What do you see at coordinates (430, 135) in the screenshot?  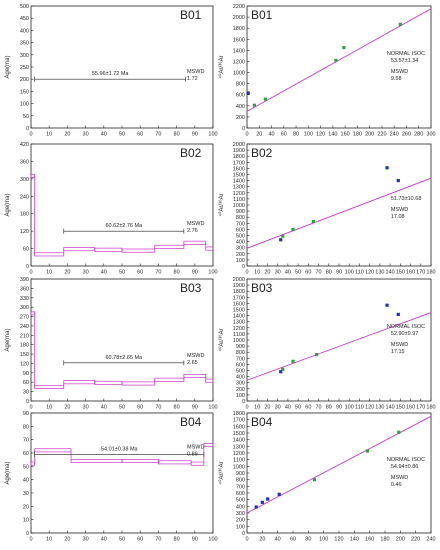 I see `x-tick-label: 300` at bounding box center [430, 135].